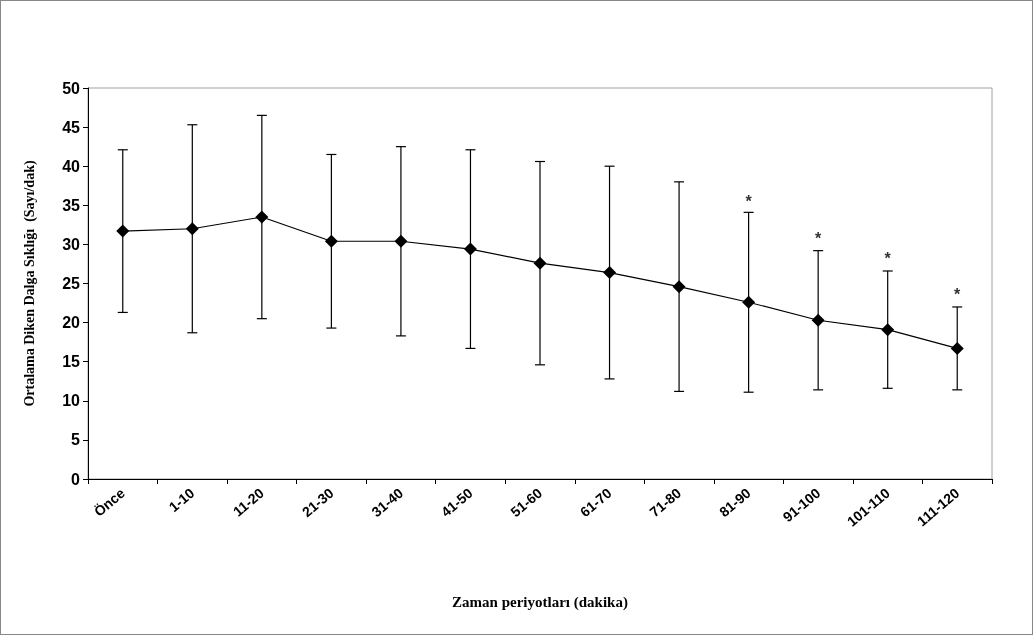  I want to click on y-tick-label: 50, so click(71, 88).